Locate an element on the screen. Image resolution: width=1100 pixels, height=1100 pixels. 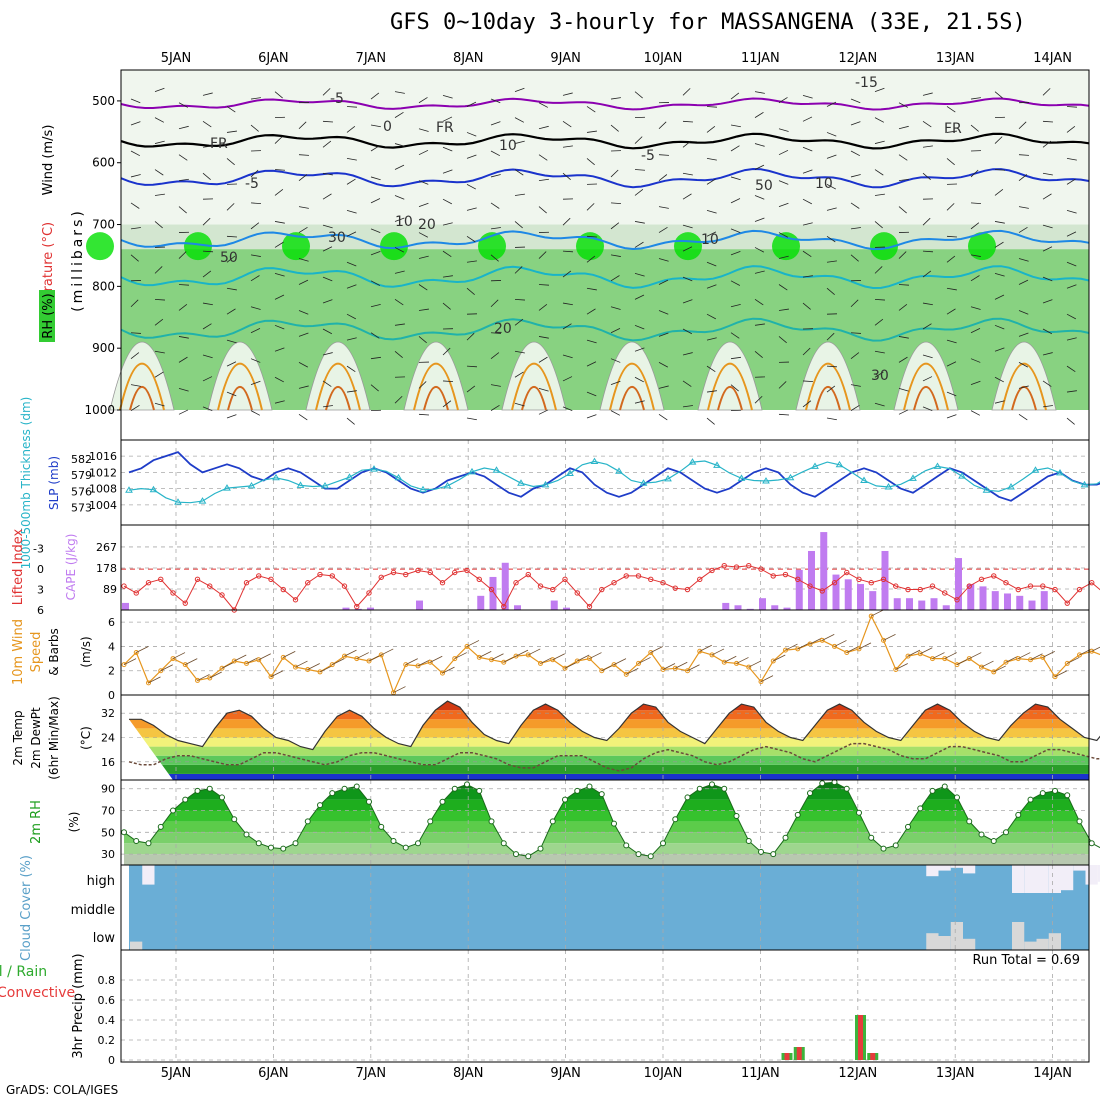
rh-ytick-label: 50 is located at coordinates (108, 832).